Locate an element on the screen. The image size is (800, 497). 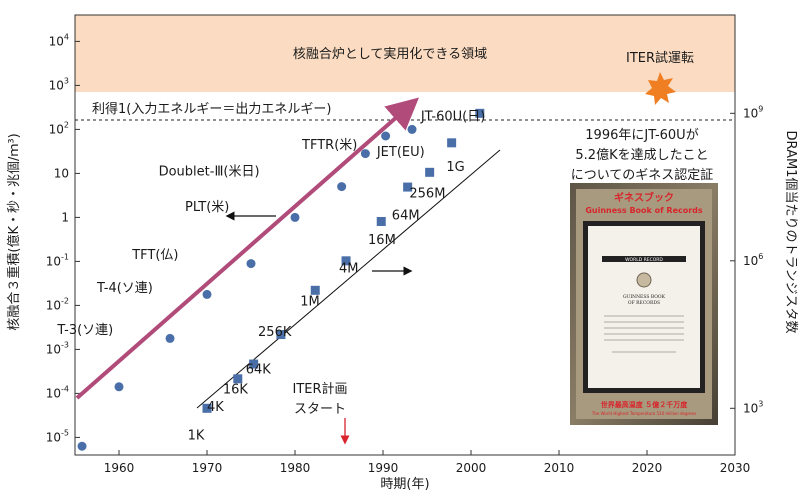
breakeven-label: 利得1(入力エネルギー＝出力エネルギー) is located at coordinates (211, 109).